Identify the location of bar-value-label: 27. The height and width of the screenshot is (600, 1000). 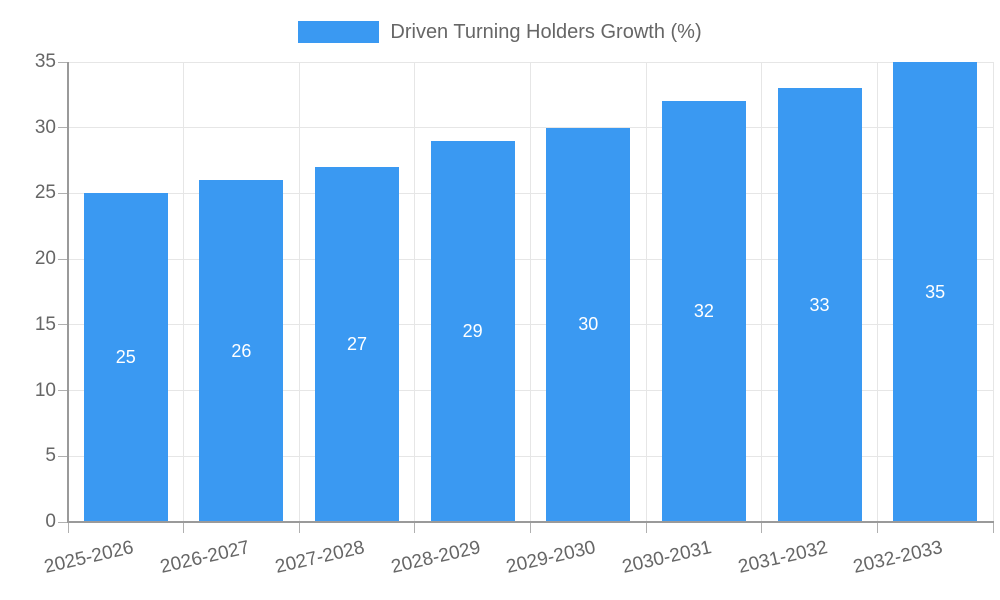
(357, 344).